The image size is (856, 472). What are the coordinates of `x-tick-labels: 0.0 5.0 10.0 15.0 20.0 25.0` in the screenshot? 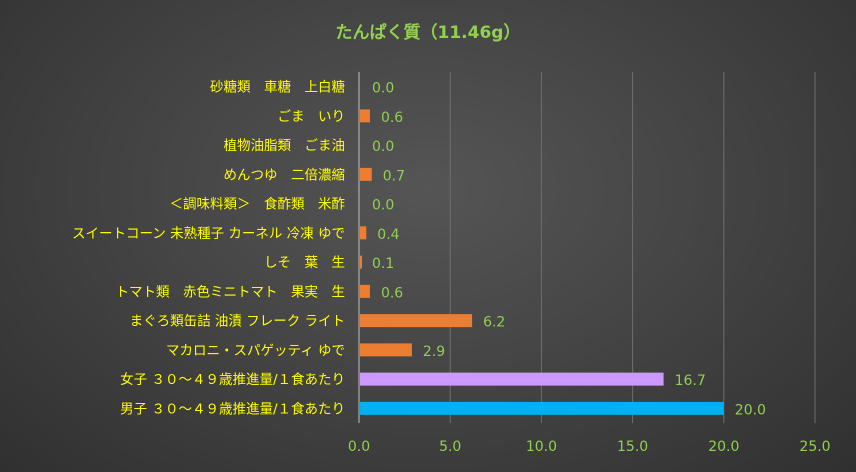 It's located at (589, 447).